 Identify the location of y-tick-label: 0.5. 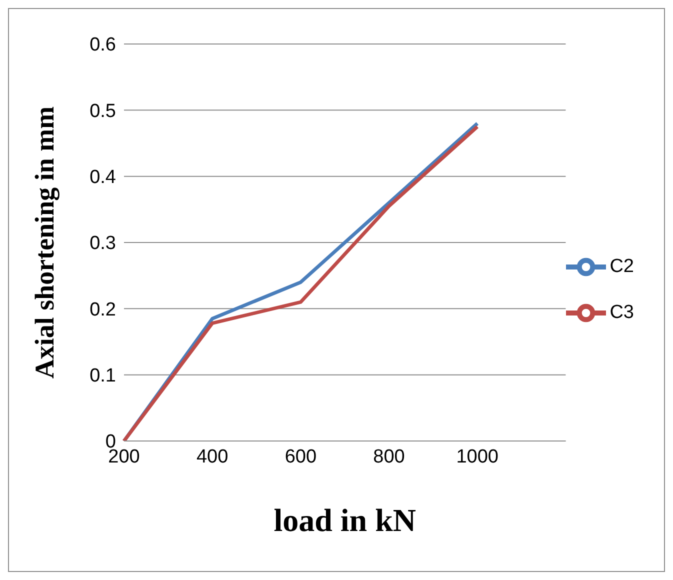
(103, 111).